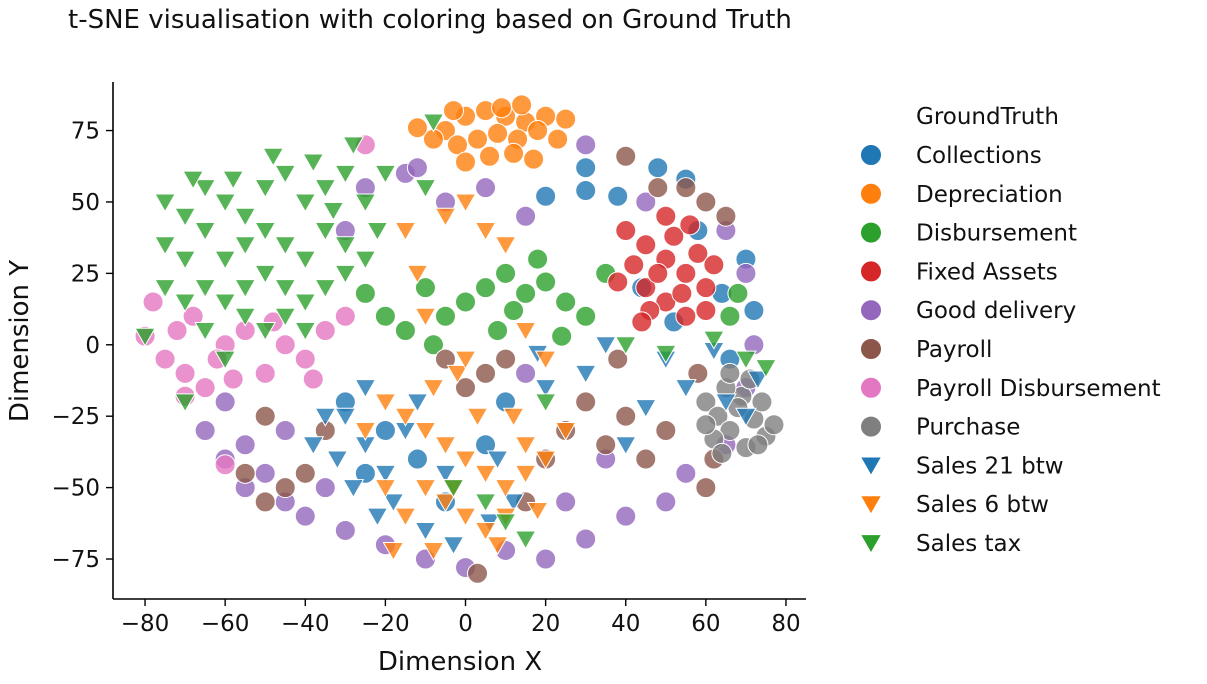 This screenshot has height=684, width=1207. Describe the element at coordinates (982, 505) in the screenshot. I see `legend-label: Sales 6 btw` at that location.